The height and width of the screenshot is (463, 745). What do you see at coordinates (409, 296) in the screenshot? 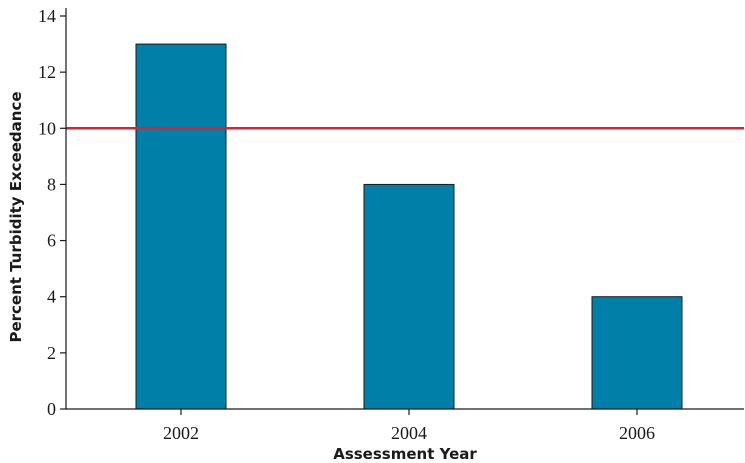
I see `bar-2004` at bounding box center [409, 296].